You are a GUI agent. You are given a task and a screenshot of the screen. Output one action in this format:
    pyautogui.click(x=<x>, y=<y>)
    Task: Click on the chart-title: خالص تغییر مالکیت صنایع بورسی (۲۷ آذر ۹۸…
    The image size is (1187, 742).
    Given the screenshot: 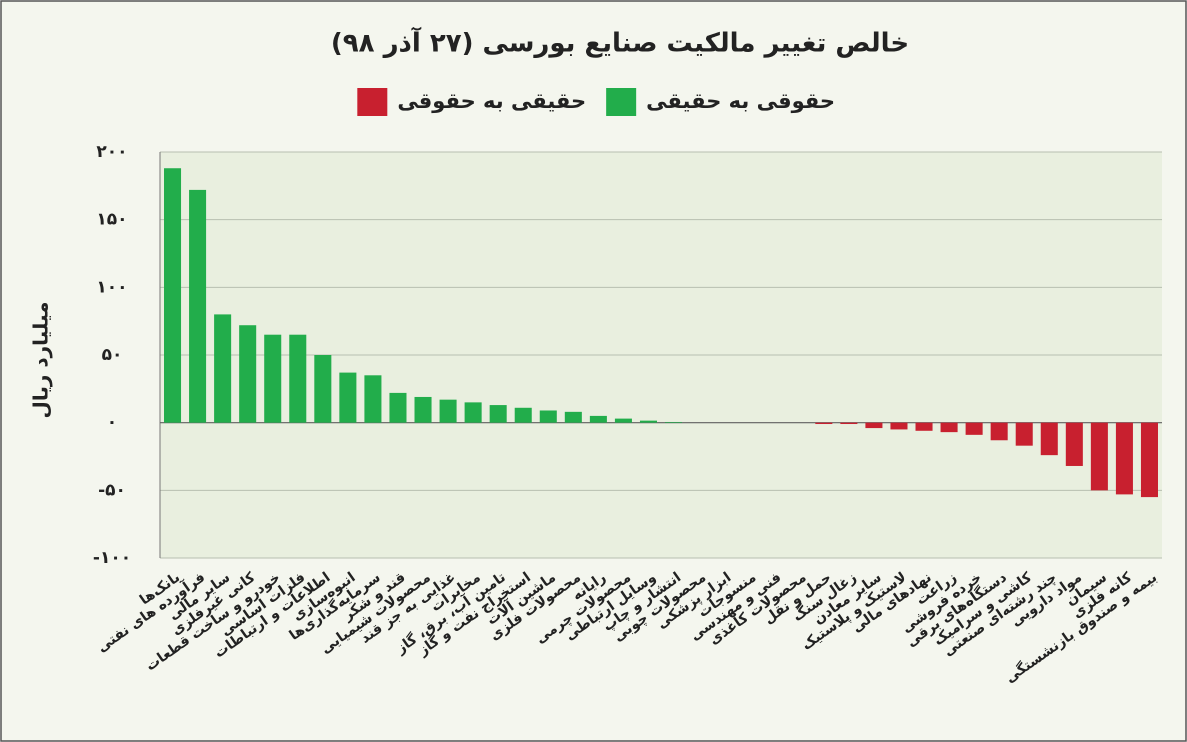 What is the action you would take?
    pyautogui.click(x=620, y=43)
    